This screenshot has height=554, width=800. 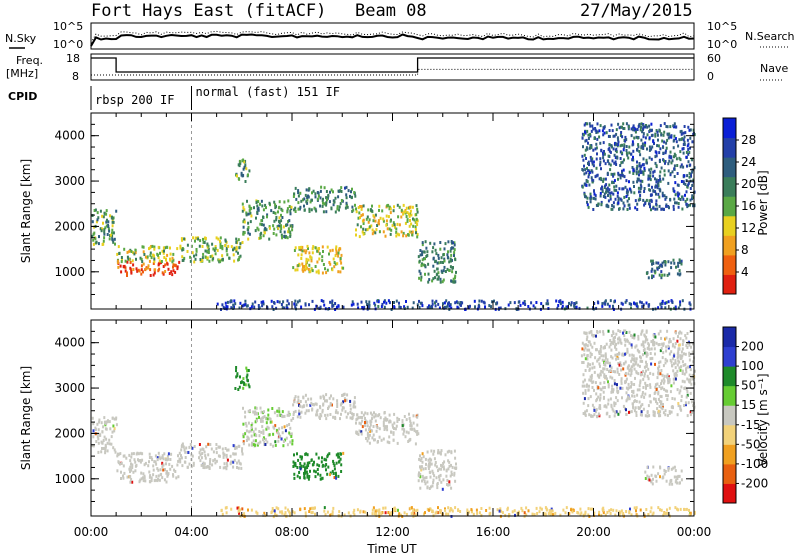 What do you see at coordinates (770, 36) in the screenshot?
I see `noise-search-label: N.Search` at bounding box center [770, 36].